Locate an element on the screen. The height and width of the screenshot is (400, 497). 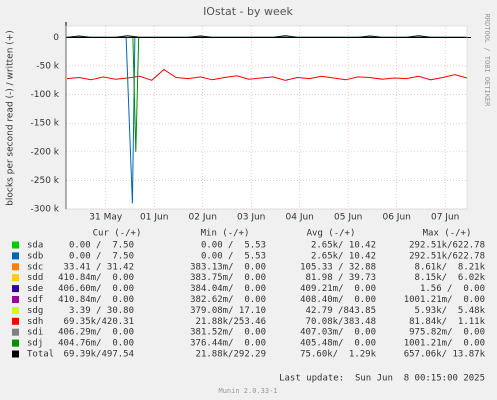
legend-value: 81.98 / 39.73 is located at coordinates (341, 278).